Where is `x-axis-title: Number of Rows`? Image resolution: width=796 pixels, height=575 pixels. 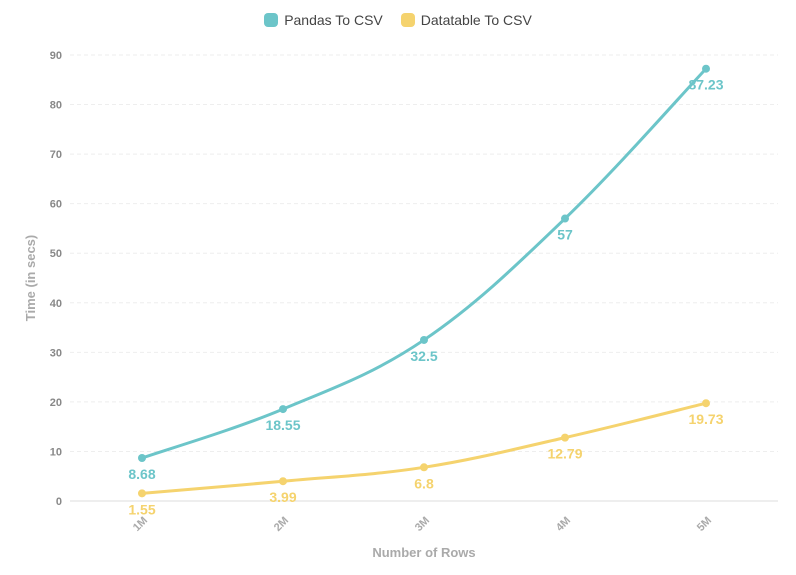
x-axis-title: Number of Rows is located at coordinates (423, 552).